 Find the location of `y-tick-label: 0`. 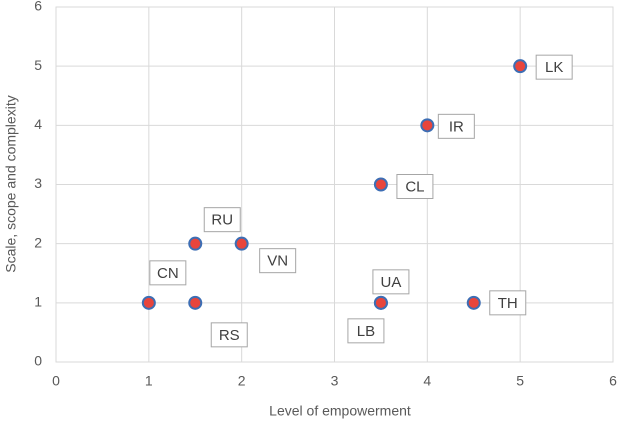

y-tick-label: 0 is located at coordinates (38, 361).